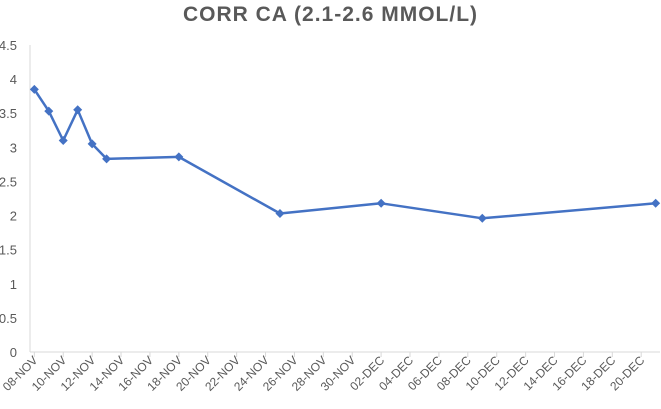 This screenshot has height=409, width=661. I want to click on y-tick-label: 3.5, so click(8, 113).